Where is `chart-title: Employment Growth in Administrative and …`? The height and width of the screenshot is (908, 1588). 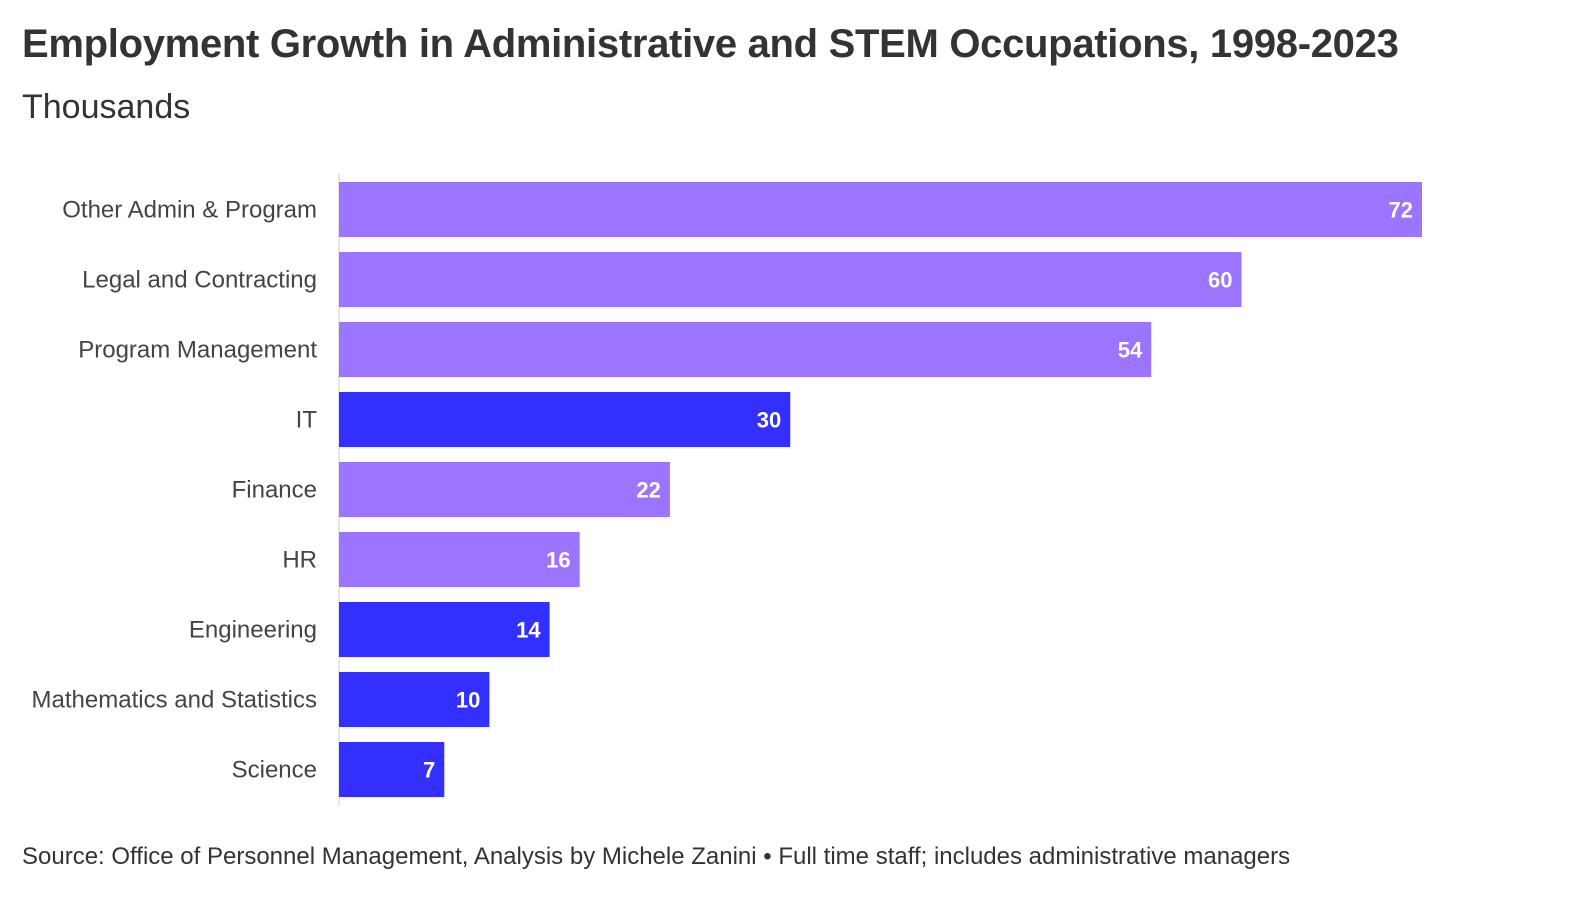 chart-title: Employment Growth in Administrative and … is located at coordinates (710, 44).